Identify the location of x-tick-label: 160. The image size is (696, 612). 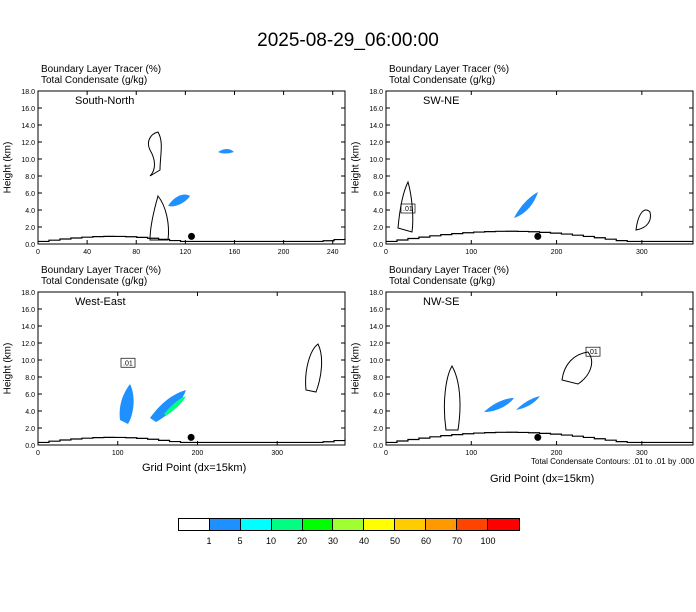
(235, 252).